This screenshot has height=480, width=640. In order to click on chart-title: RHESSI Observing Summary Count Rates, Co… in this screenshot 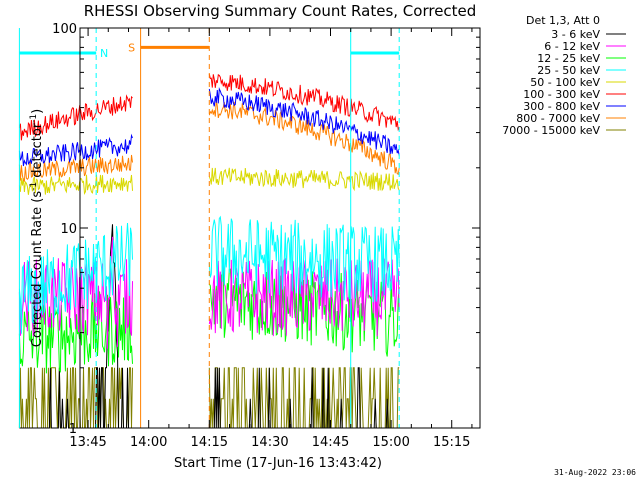, I will do `click(280, 11)`.